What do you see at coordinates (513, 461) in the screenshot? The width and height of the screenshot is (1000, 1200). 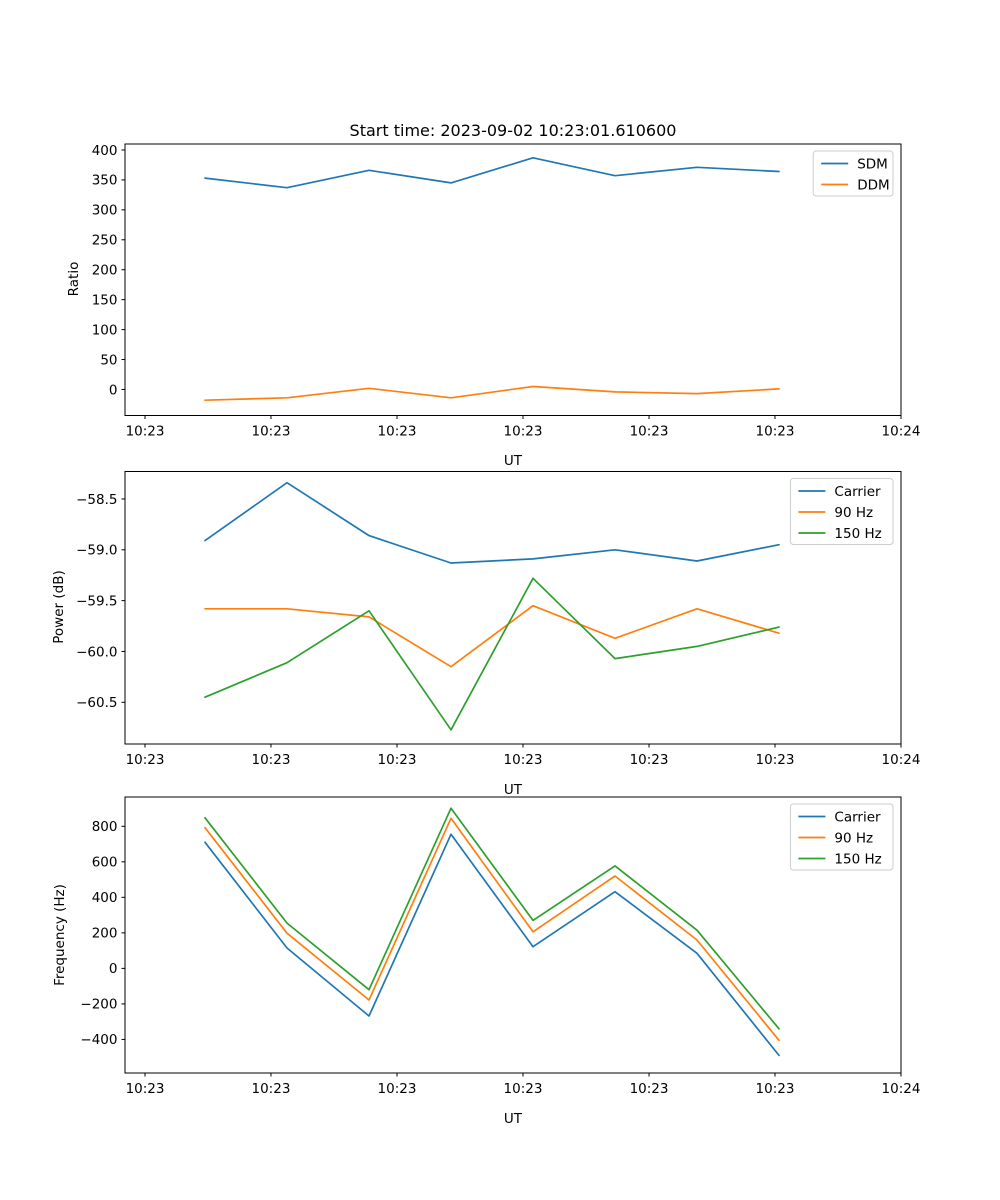 I see `xlabel-ut-ratio: UT` at bounding box center [513, 461].